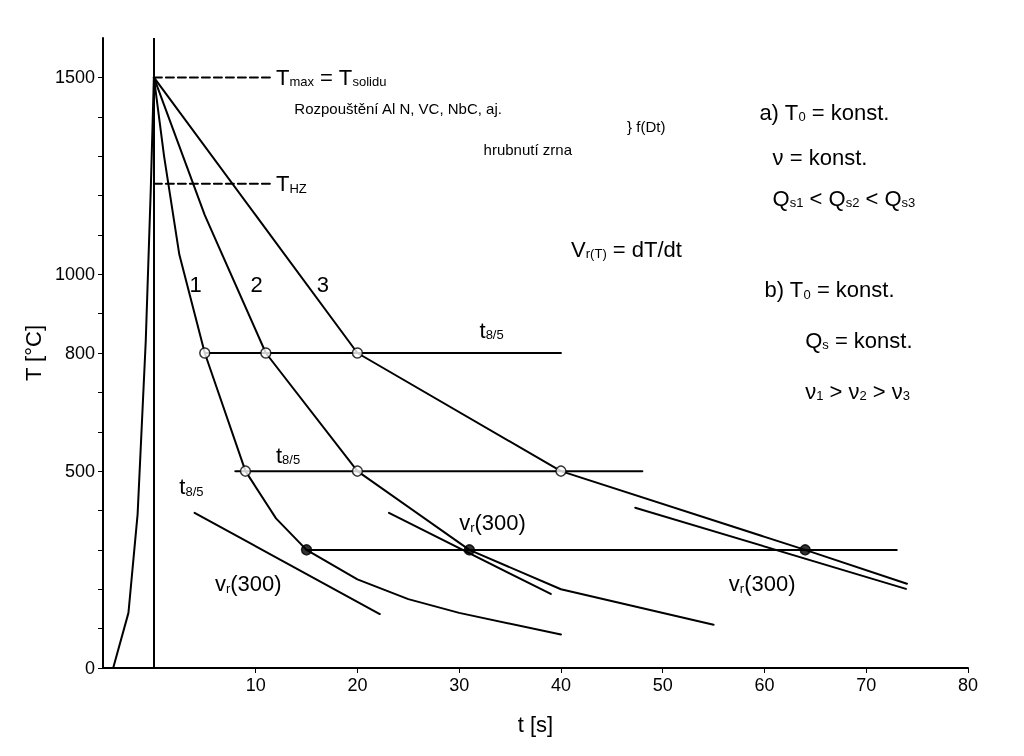 This screenshot has width=1024, height=756. Describe the element at coordinates (858, 391) in the screenshot. I see `annotation: ν1 > ν2 > ν3` at that location.